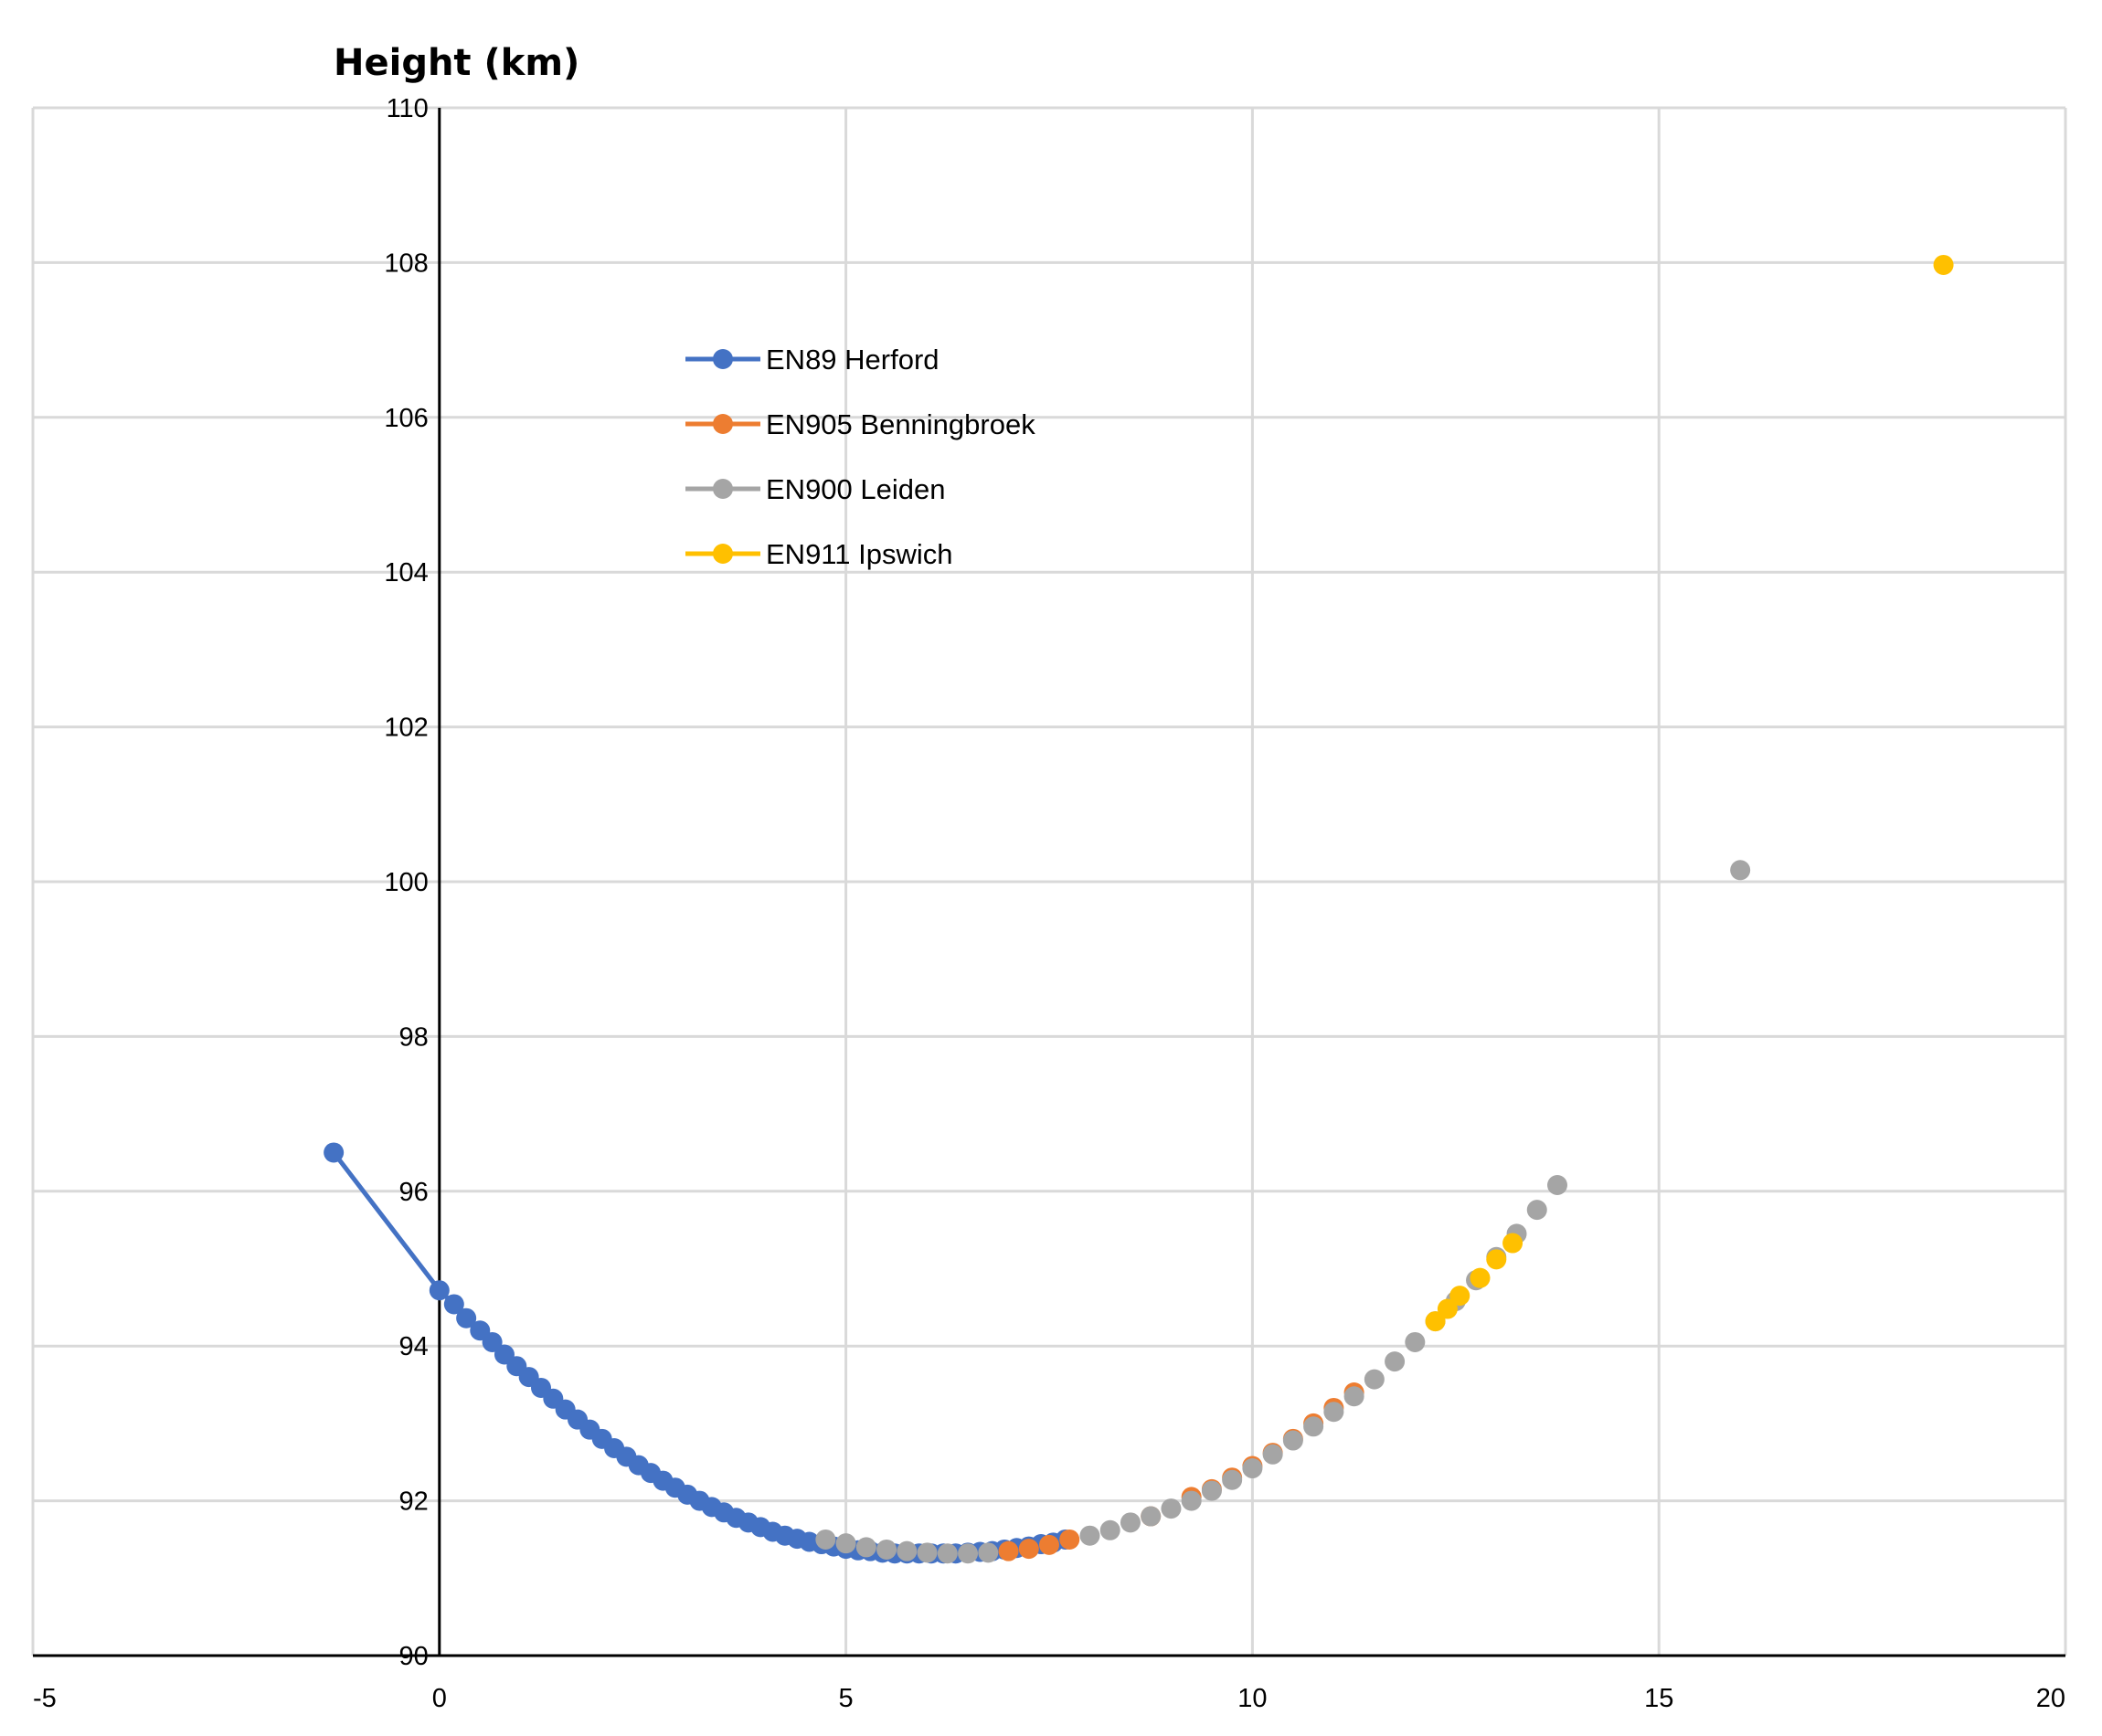  What do you see at coordinates (856, 489) in the screenshot?
I see `legend-label: EN900 Leiden` at bounding box center [856, 489].